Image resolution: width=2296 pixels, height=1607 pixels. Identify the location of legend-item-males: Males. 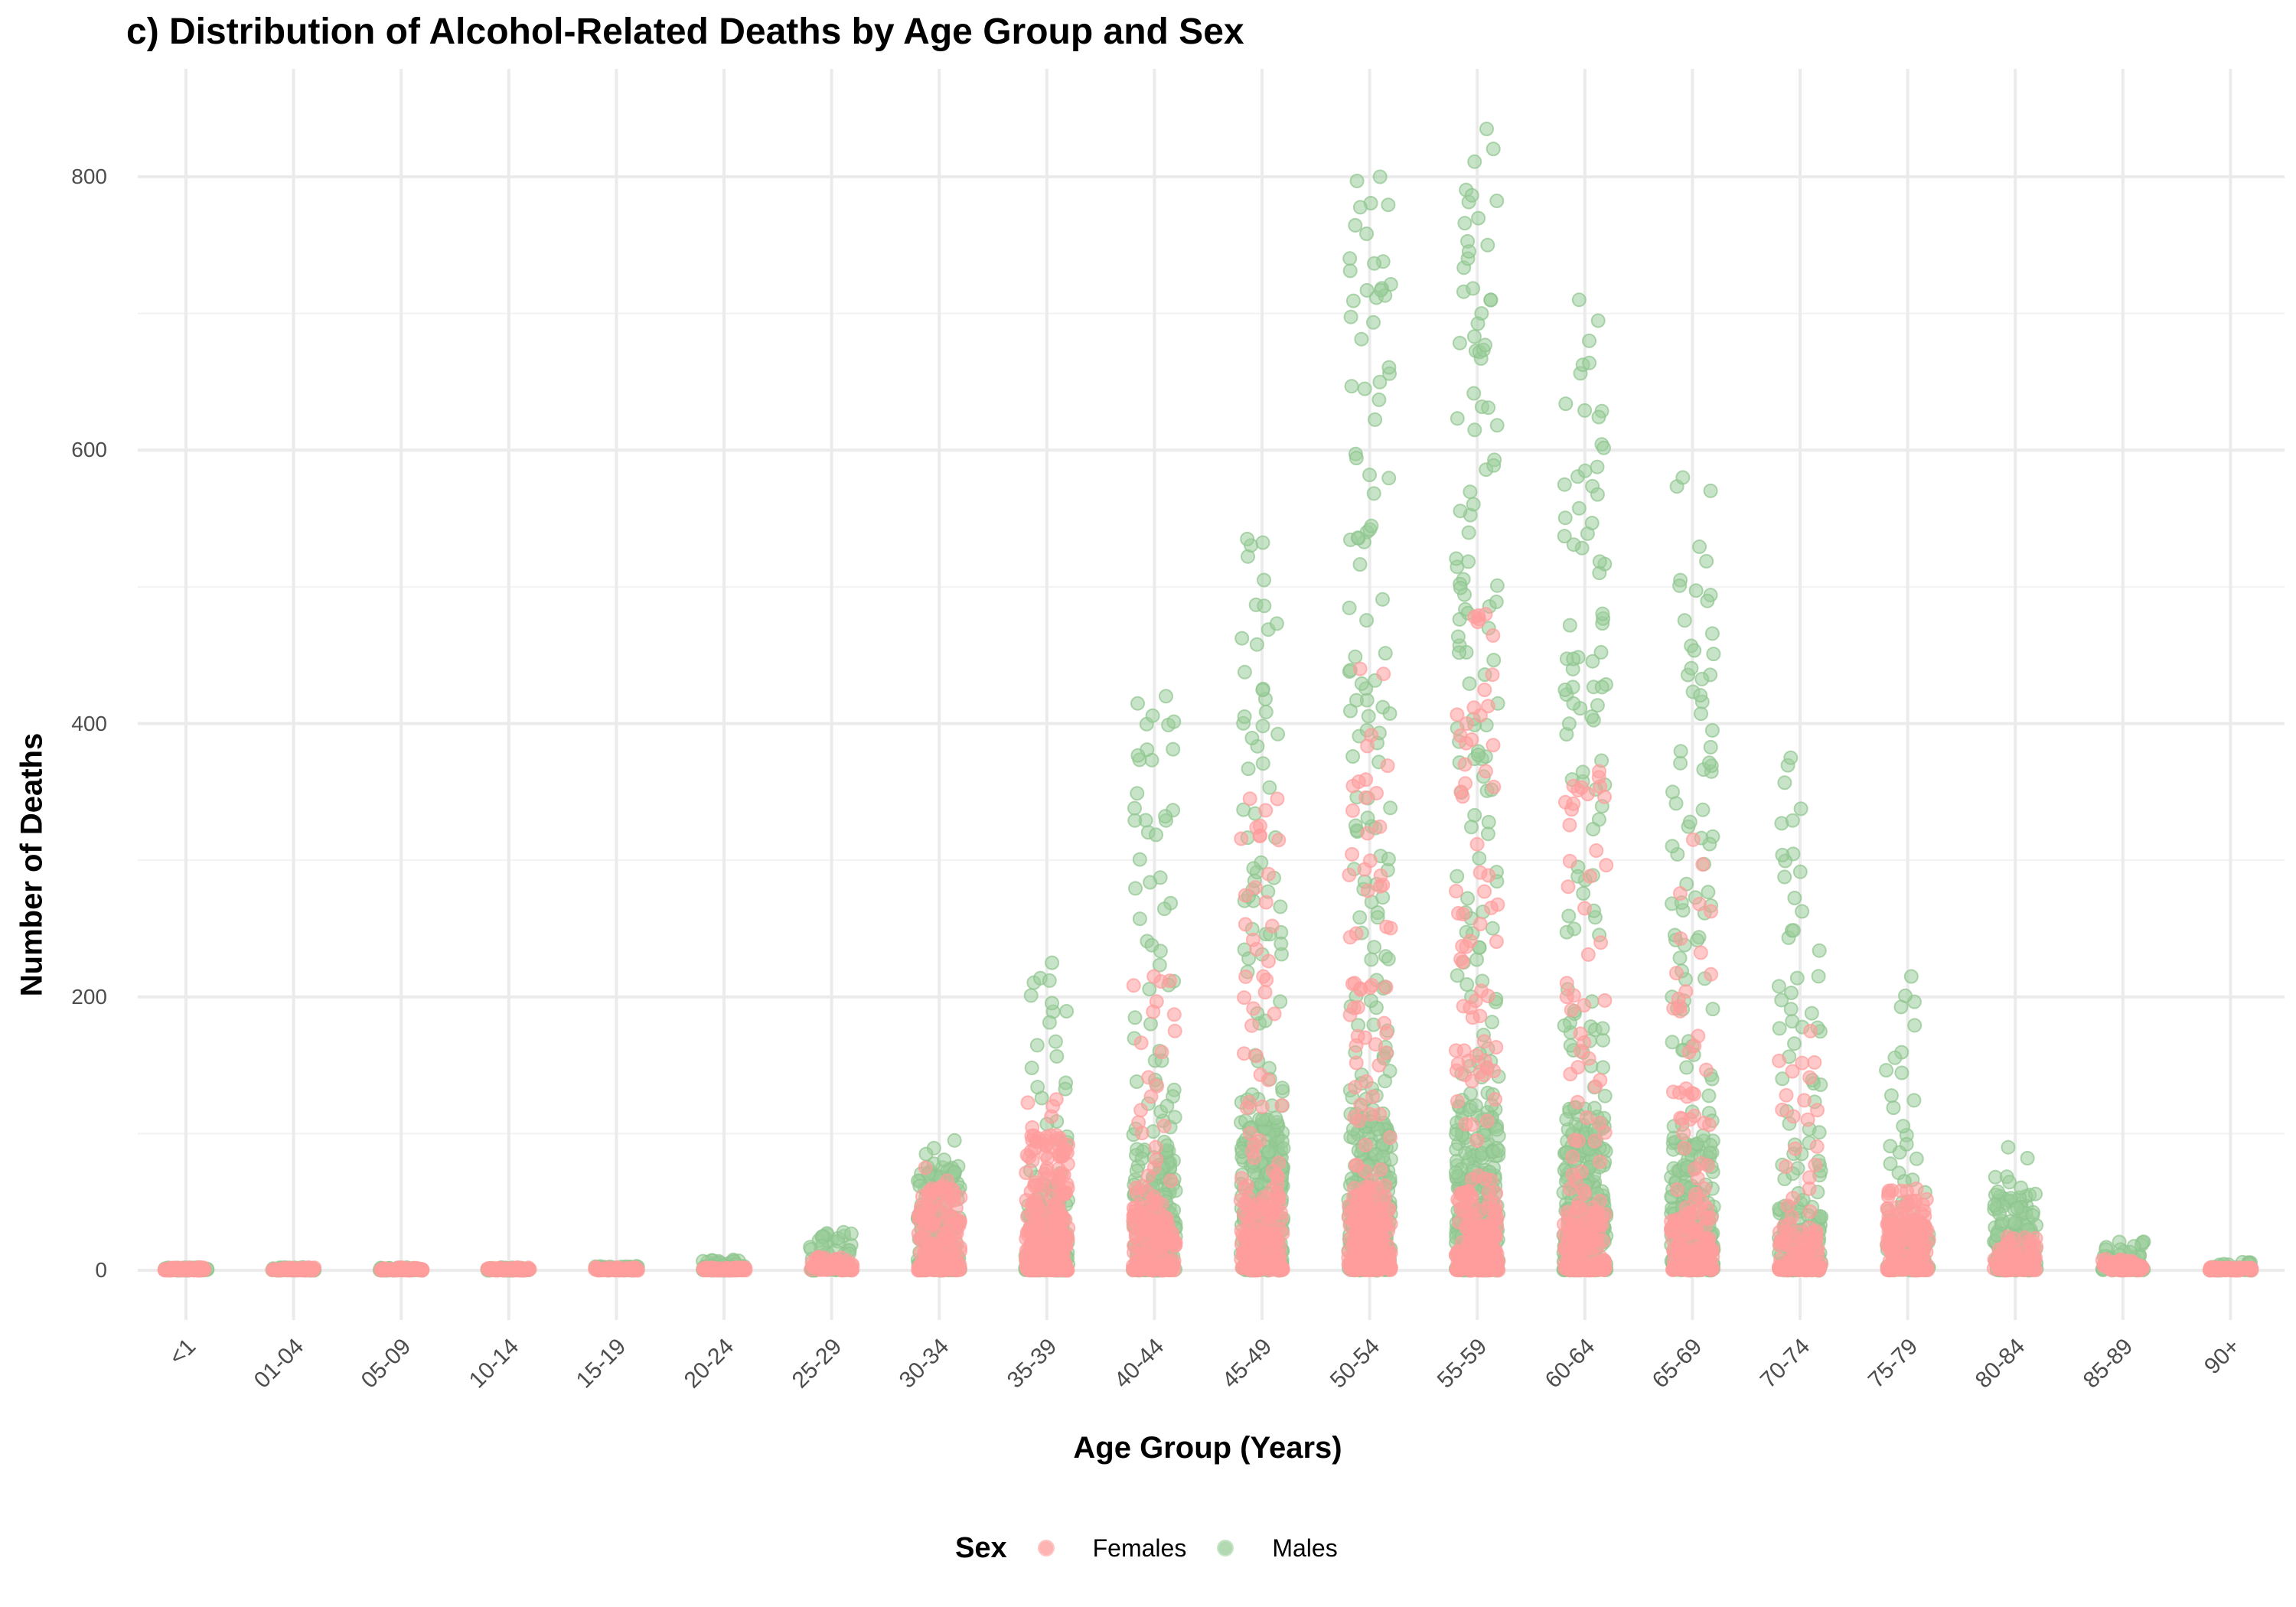
(1277, 1548).